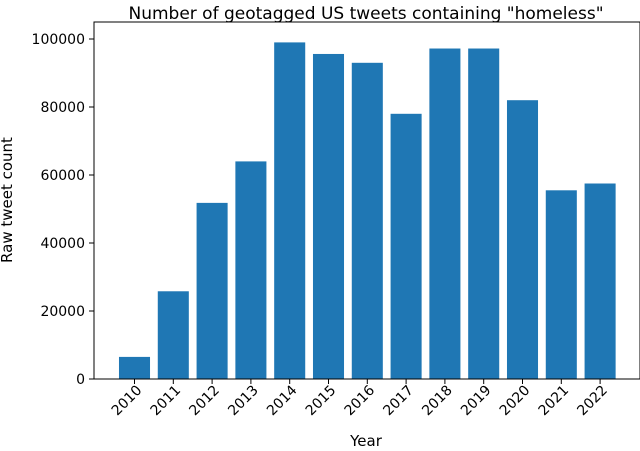 This screenshot has width=640, height=451. I want to click on bar-2022, so click(600, 281).